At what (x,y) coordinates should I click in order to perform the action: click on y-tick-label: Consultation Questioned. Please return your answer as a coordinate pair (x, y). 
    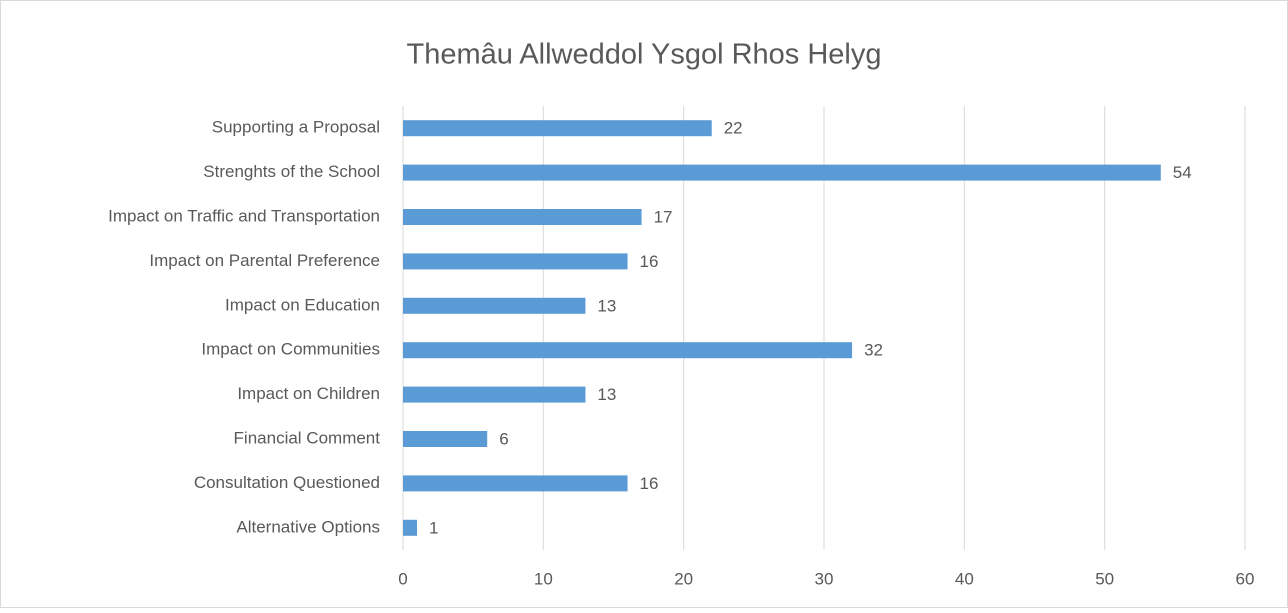
    Looking at the image, I should click on (287, 482).